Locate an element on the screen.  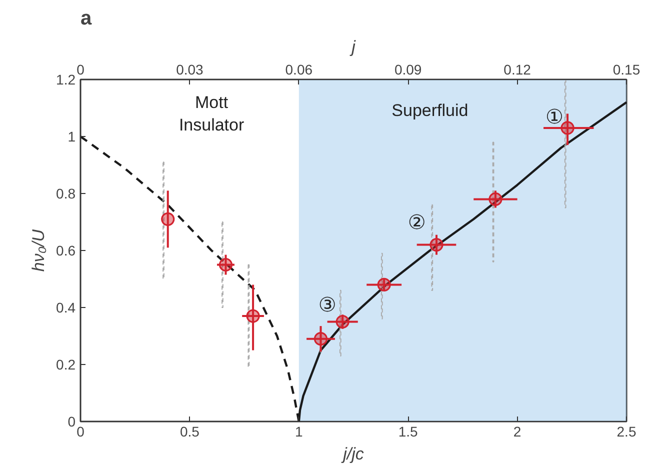
annotation: ② is located at coordinates (417, 222).